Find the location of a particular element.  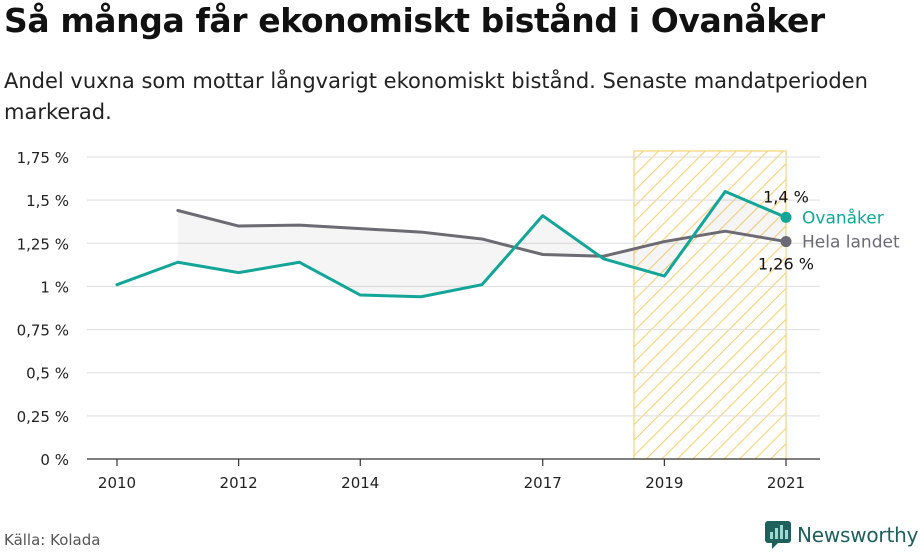

value-label-ovanaker: 1,4 % is located at coordinates (786, 196).